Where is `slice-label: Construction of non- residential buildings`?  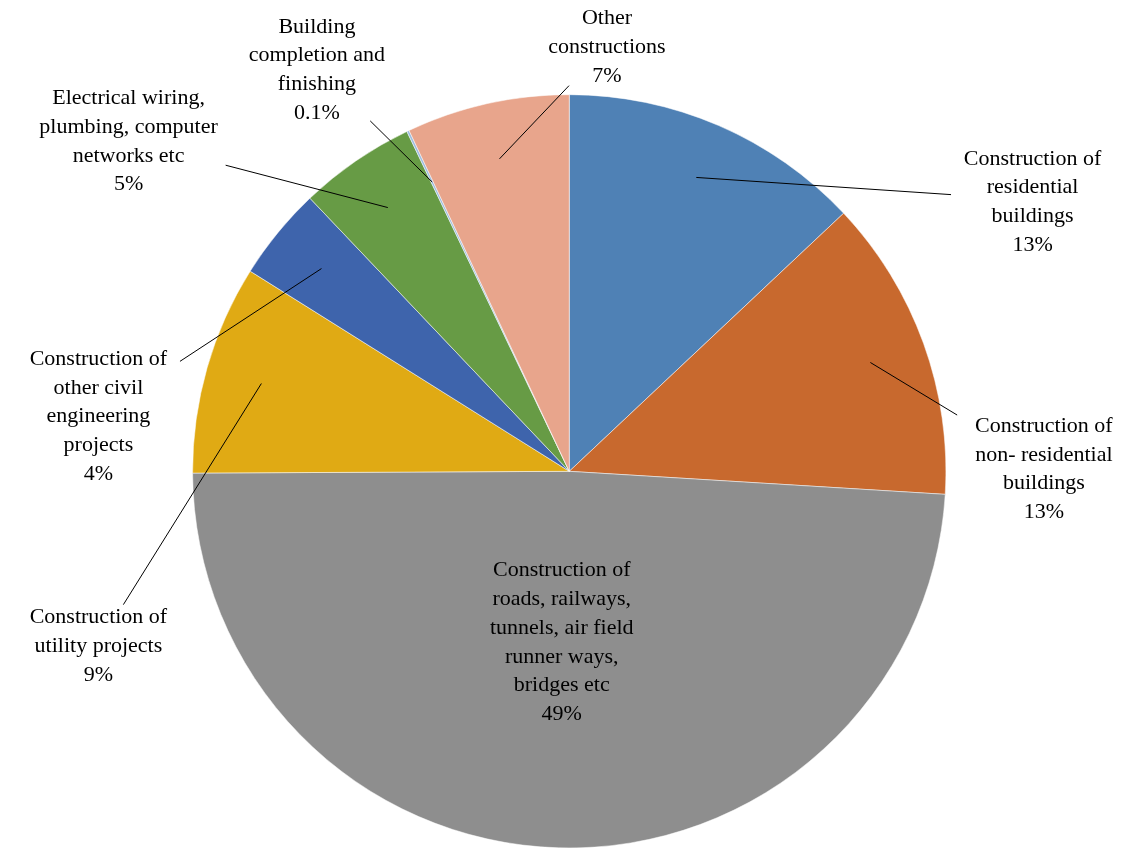 slice-label: Construction of non- residential buildings is located at coordinates (1044, 453).